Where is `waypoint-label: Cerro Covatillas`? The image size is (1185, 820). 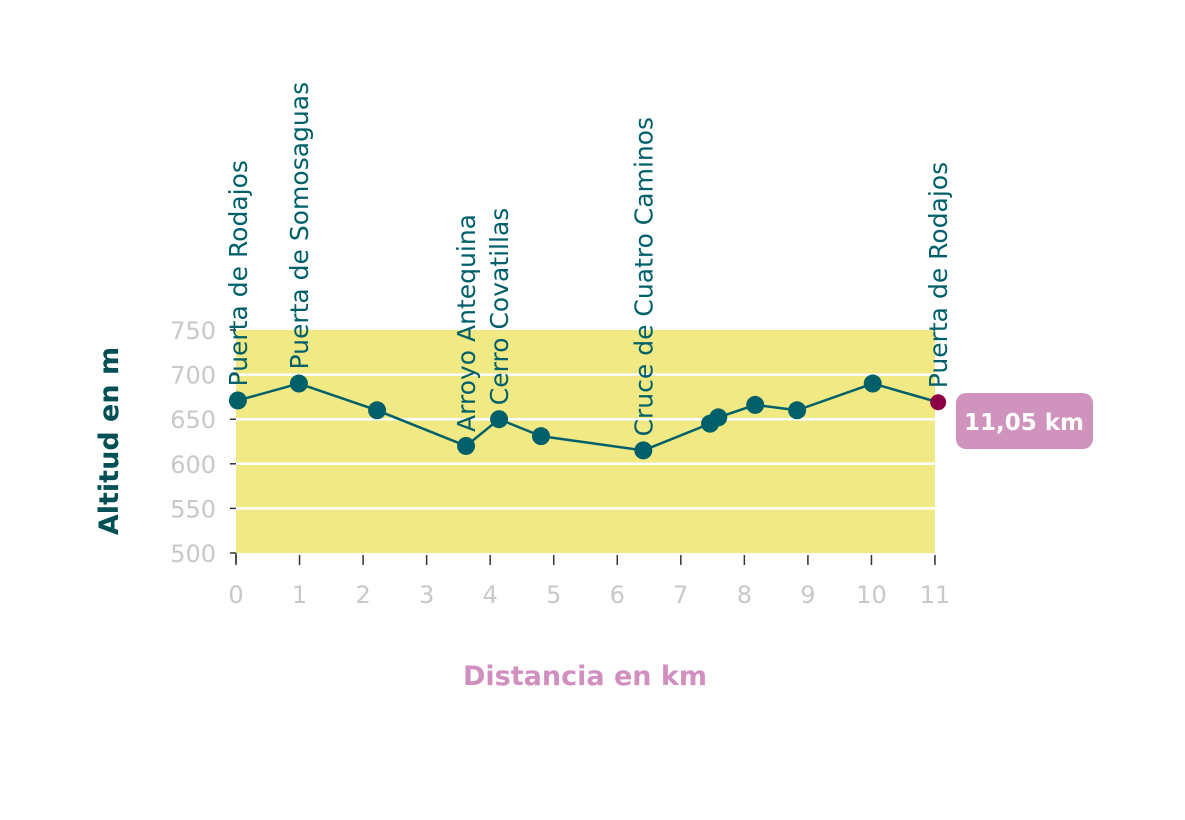
waypoint-label: Cerro Covatillas is located at coordinates (499, 307).